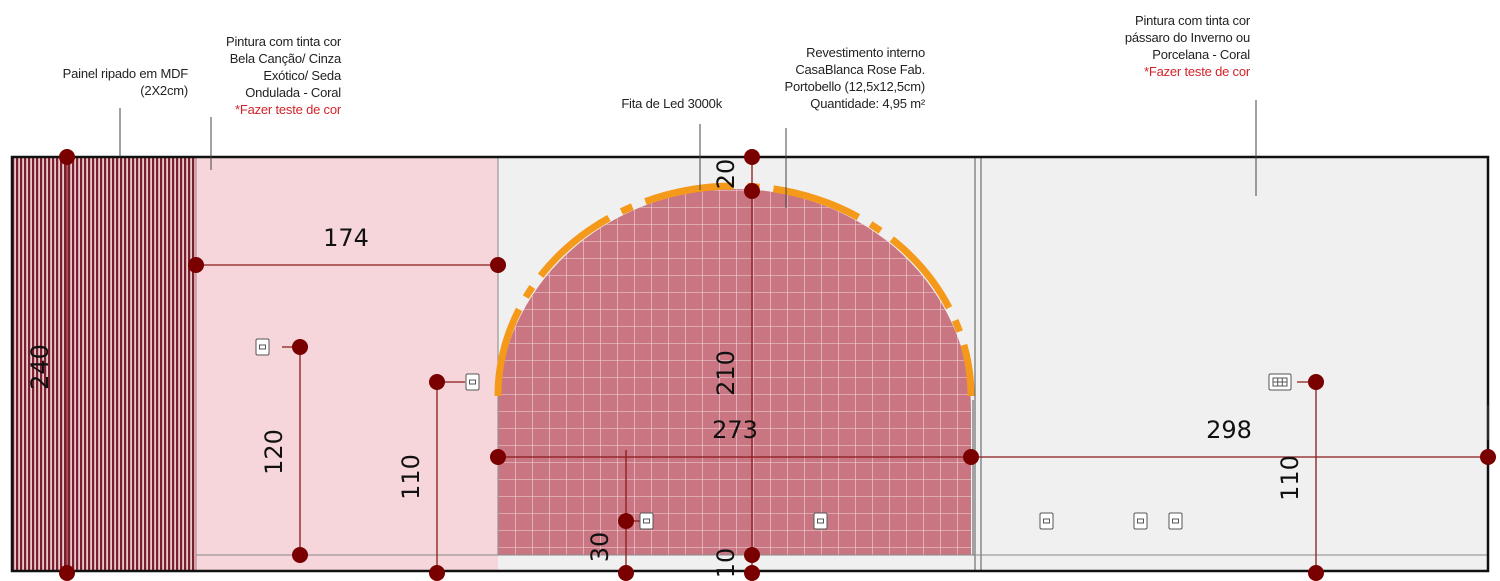 This screenshot has height=581, width=1500. I want to click on note-fita-led: Fita de Led 3000k, so click(671, 103).